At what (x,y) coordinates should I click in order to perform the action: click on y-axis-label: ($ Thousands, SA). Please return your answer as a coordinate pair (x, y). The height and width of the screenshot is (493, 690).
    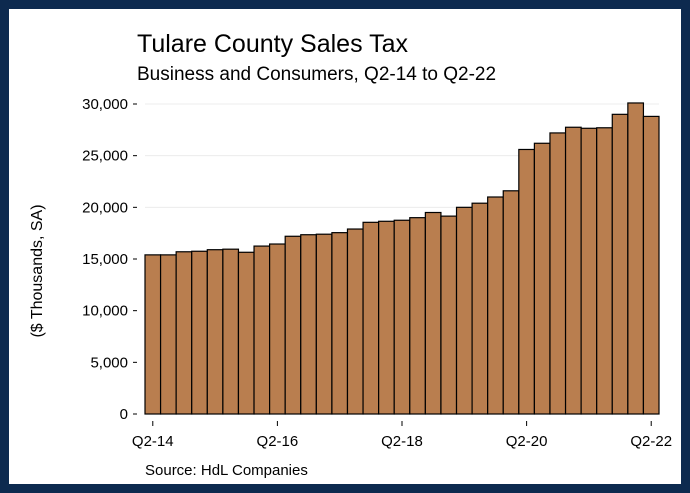
    Looking at the image, I should click on (37, 270).